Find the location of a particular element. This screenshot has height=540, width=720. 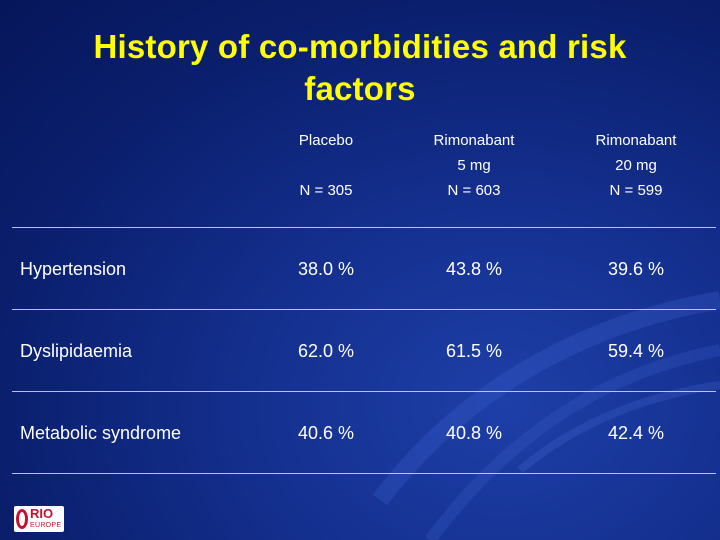

column-header-n: N = 305 is located at coordinates (326, 190).